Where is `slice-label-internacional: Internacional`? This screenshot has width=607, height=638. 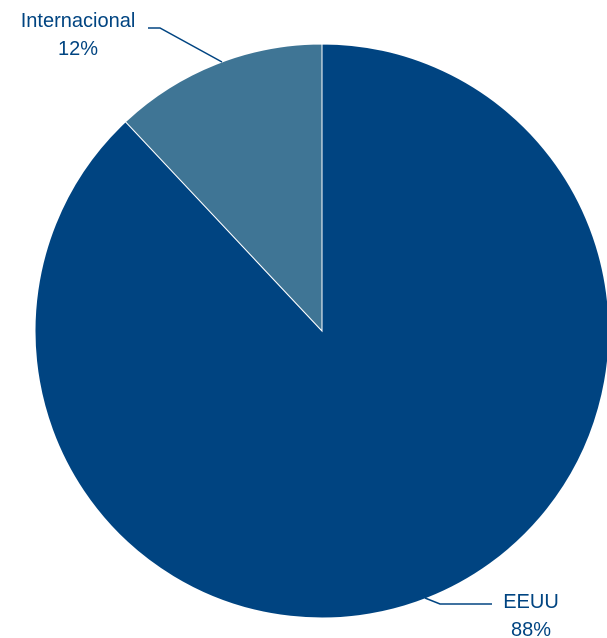
slice-label-internacional: Internacional is located at coordinates (78, 21).